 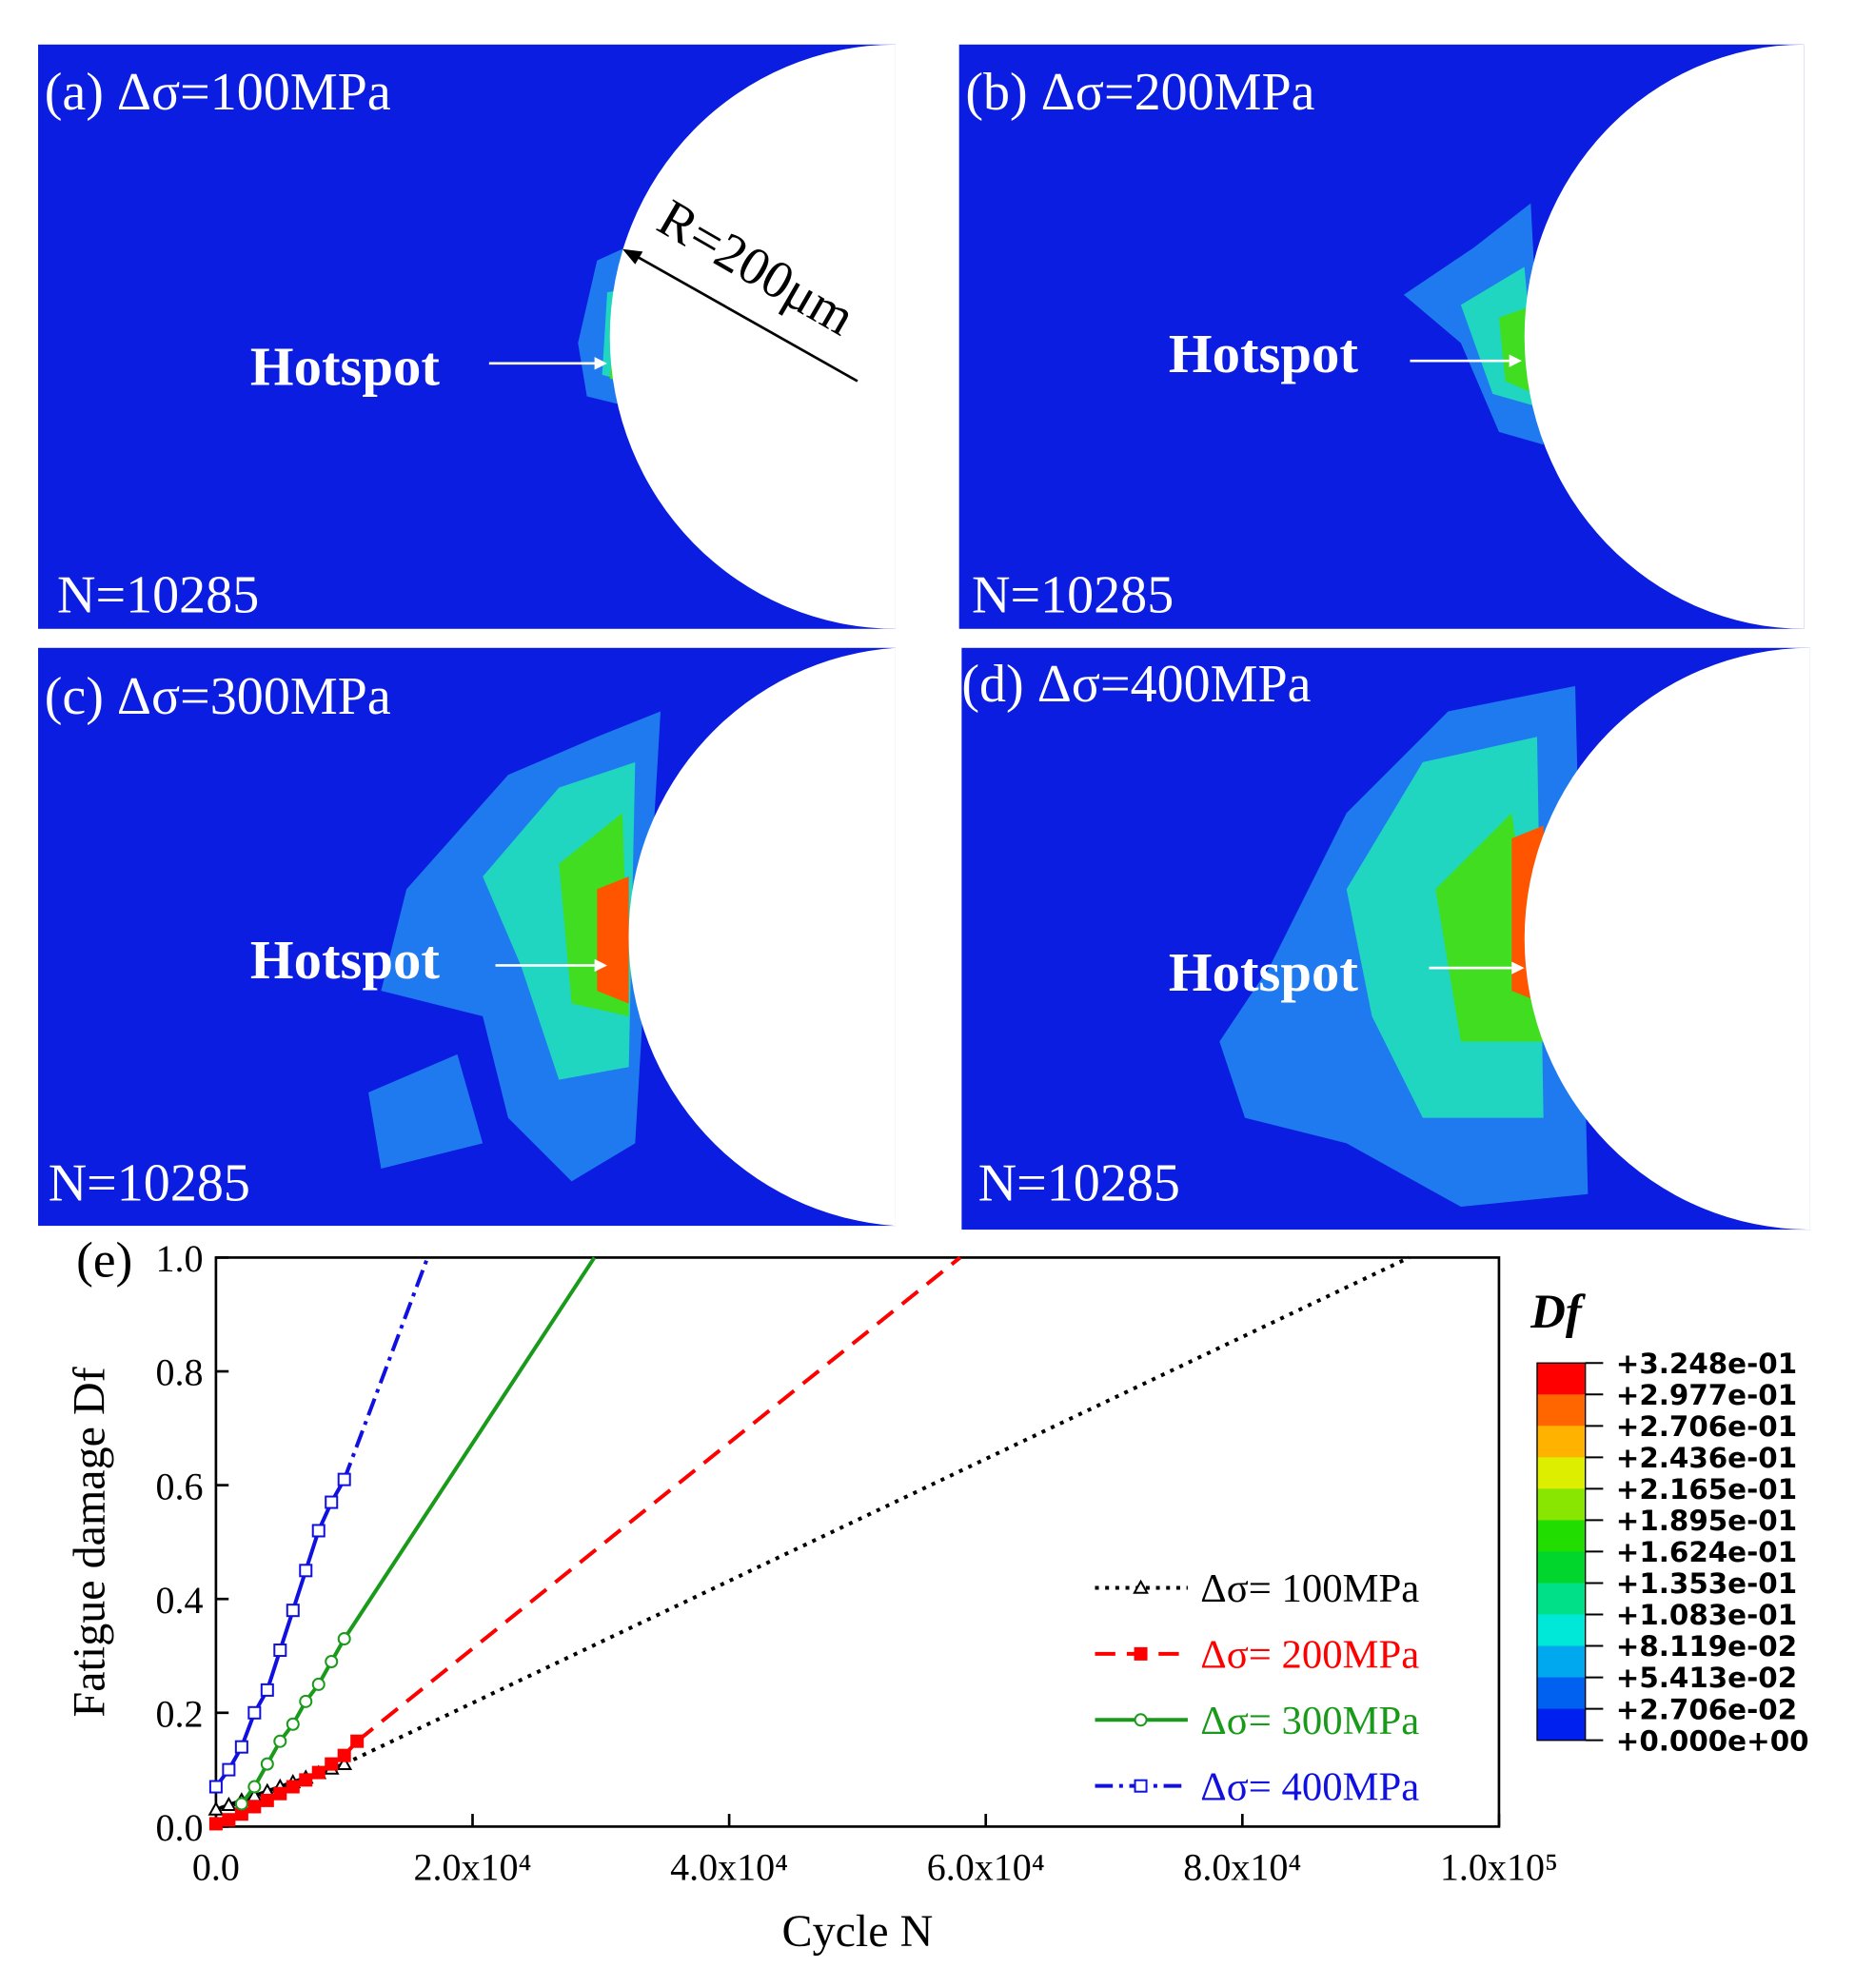 What do you see at coordinates (1242, 1866) in the screenshot?
I see `x-tick-label: 8.0x10⁴` at bounding box center [1242, 1866].